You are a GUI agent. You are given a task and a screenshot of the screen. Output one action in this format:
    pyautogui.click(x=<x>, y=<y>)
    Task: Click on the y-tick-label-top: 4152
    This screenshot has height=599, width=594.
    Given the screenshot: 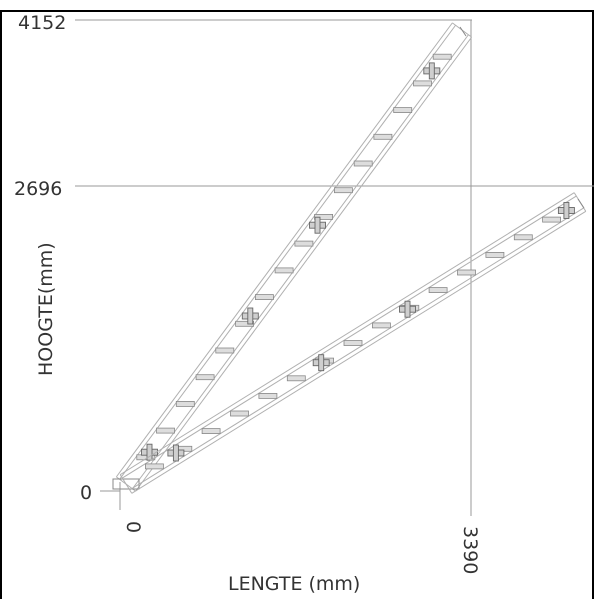 What is the action you would take?
    pyautogui.click(x=42, y=23)
    